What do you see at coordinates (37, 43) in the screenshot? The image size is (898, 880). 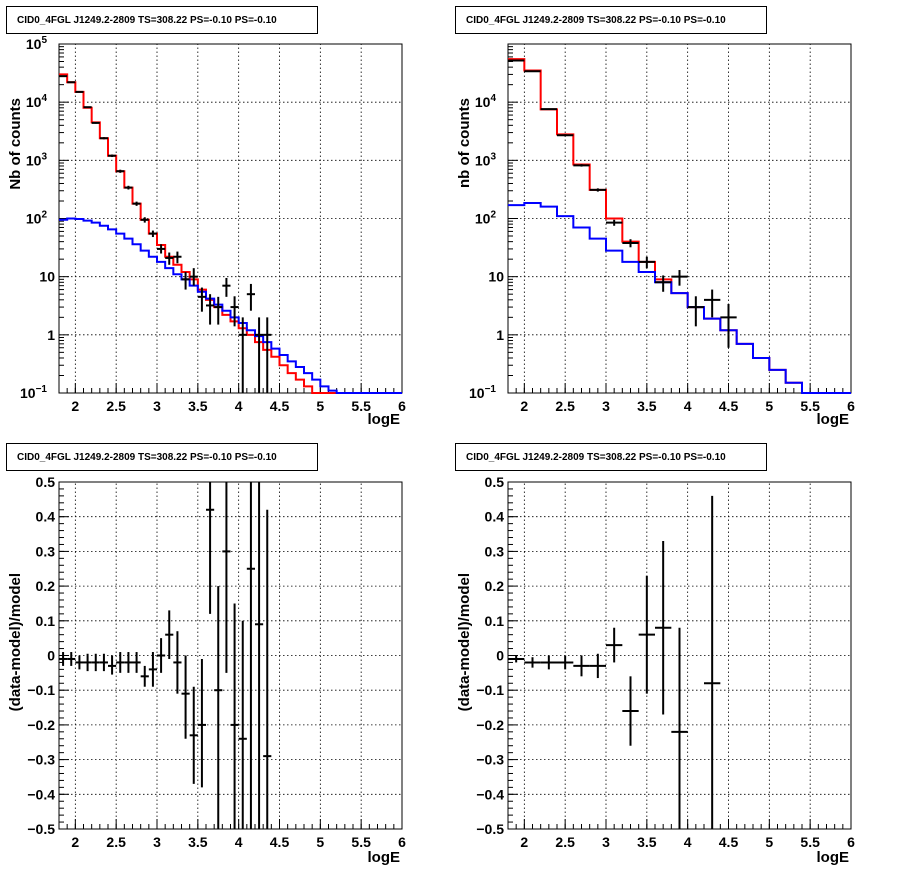 I see `y-tick-label: 10⁵` at bounding box center [37, 43].